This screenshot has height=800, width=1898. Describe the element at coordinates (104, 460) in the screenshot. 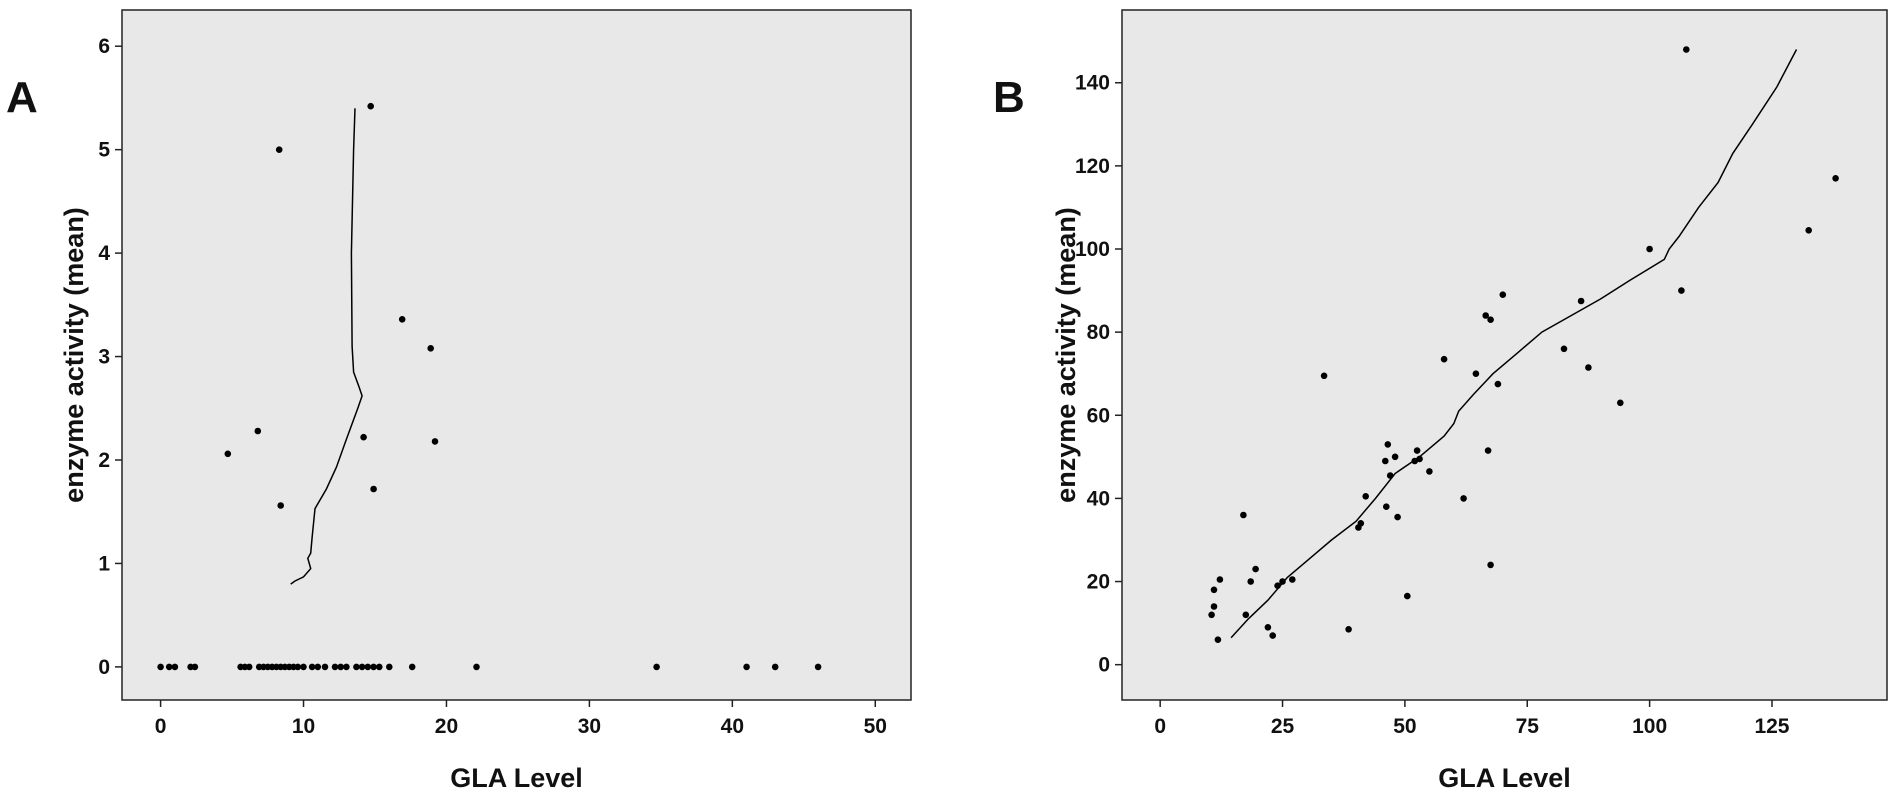

I see `y-tick-label: 2` at that location.